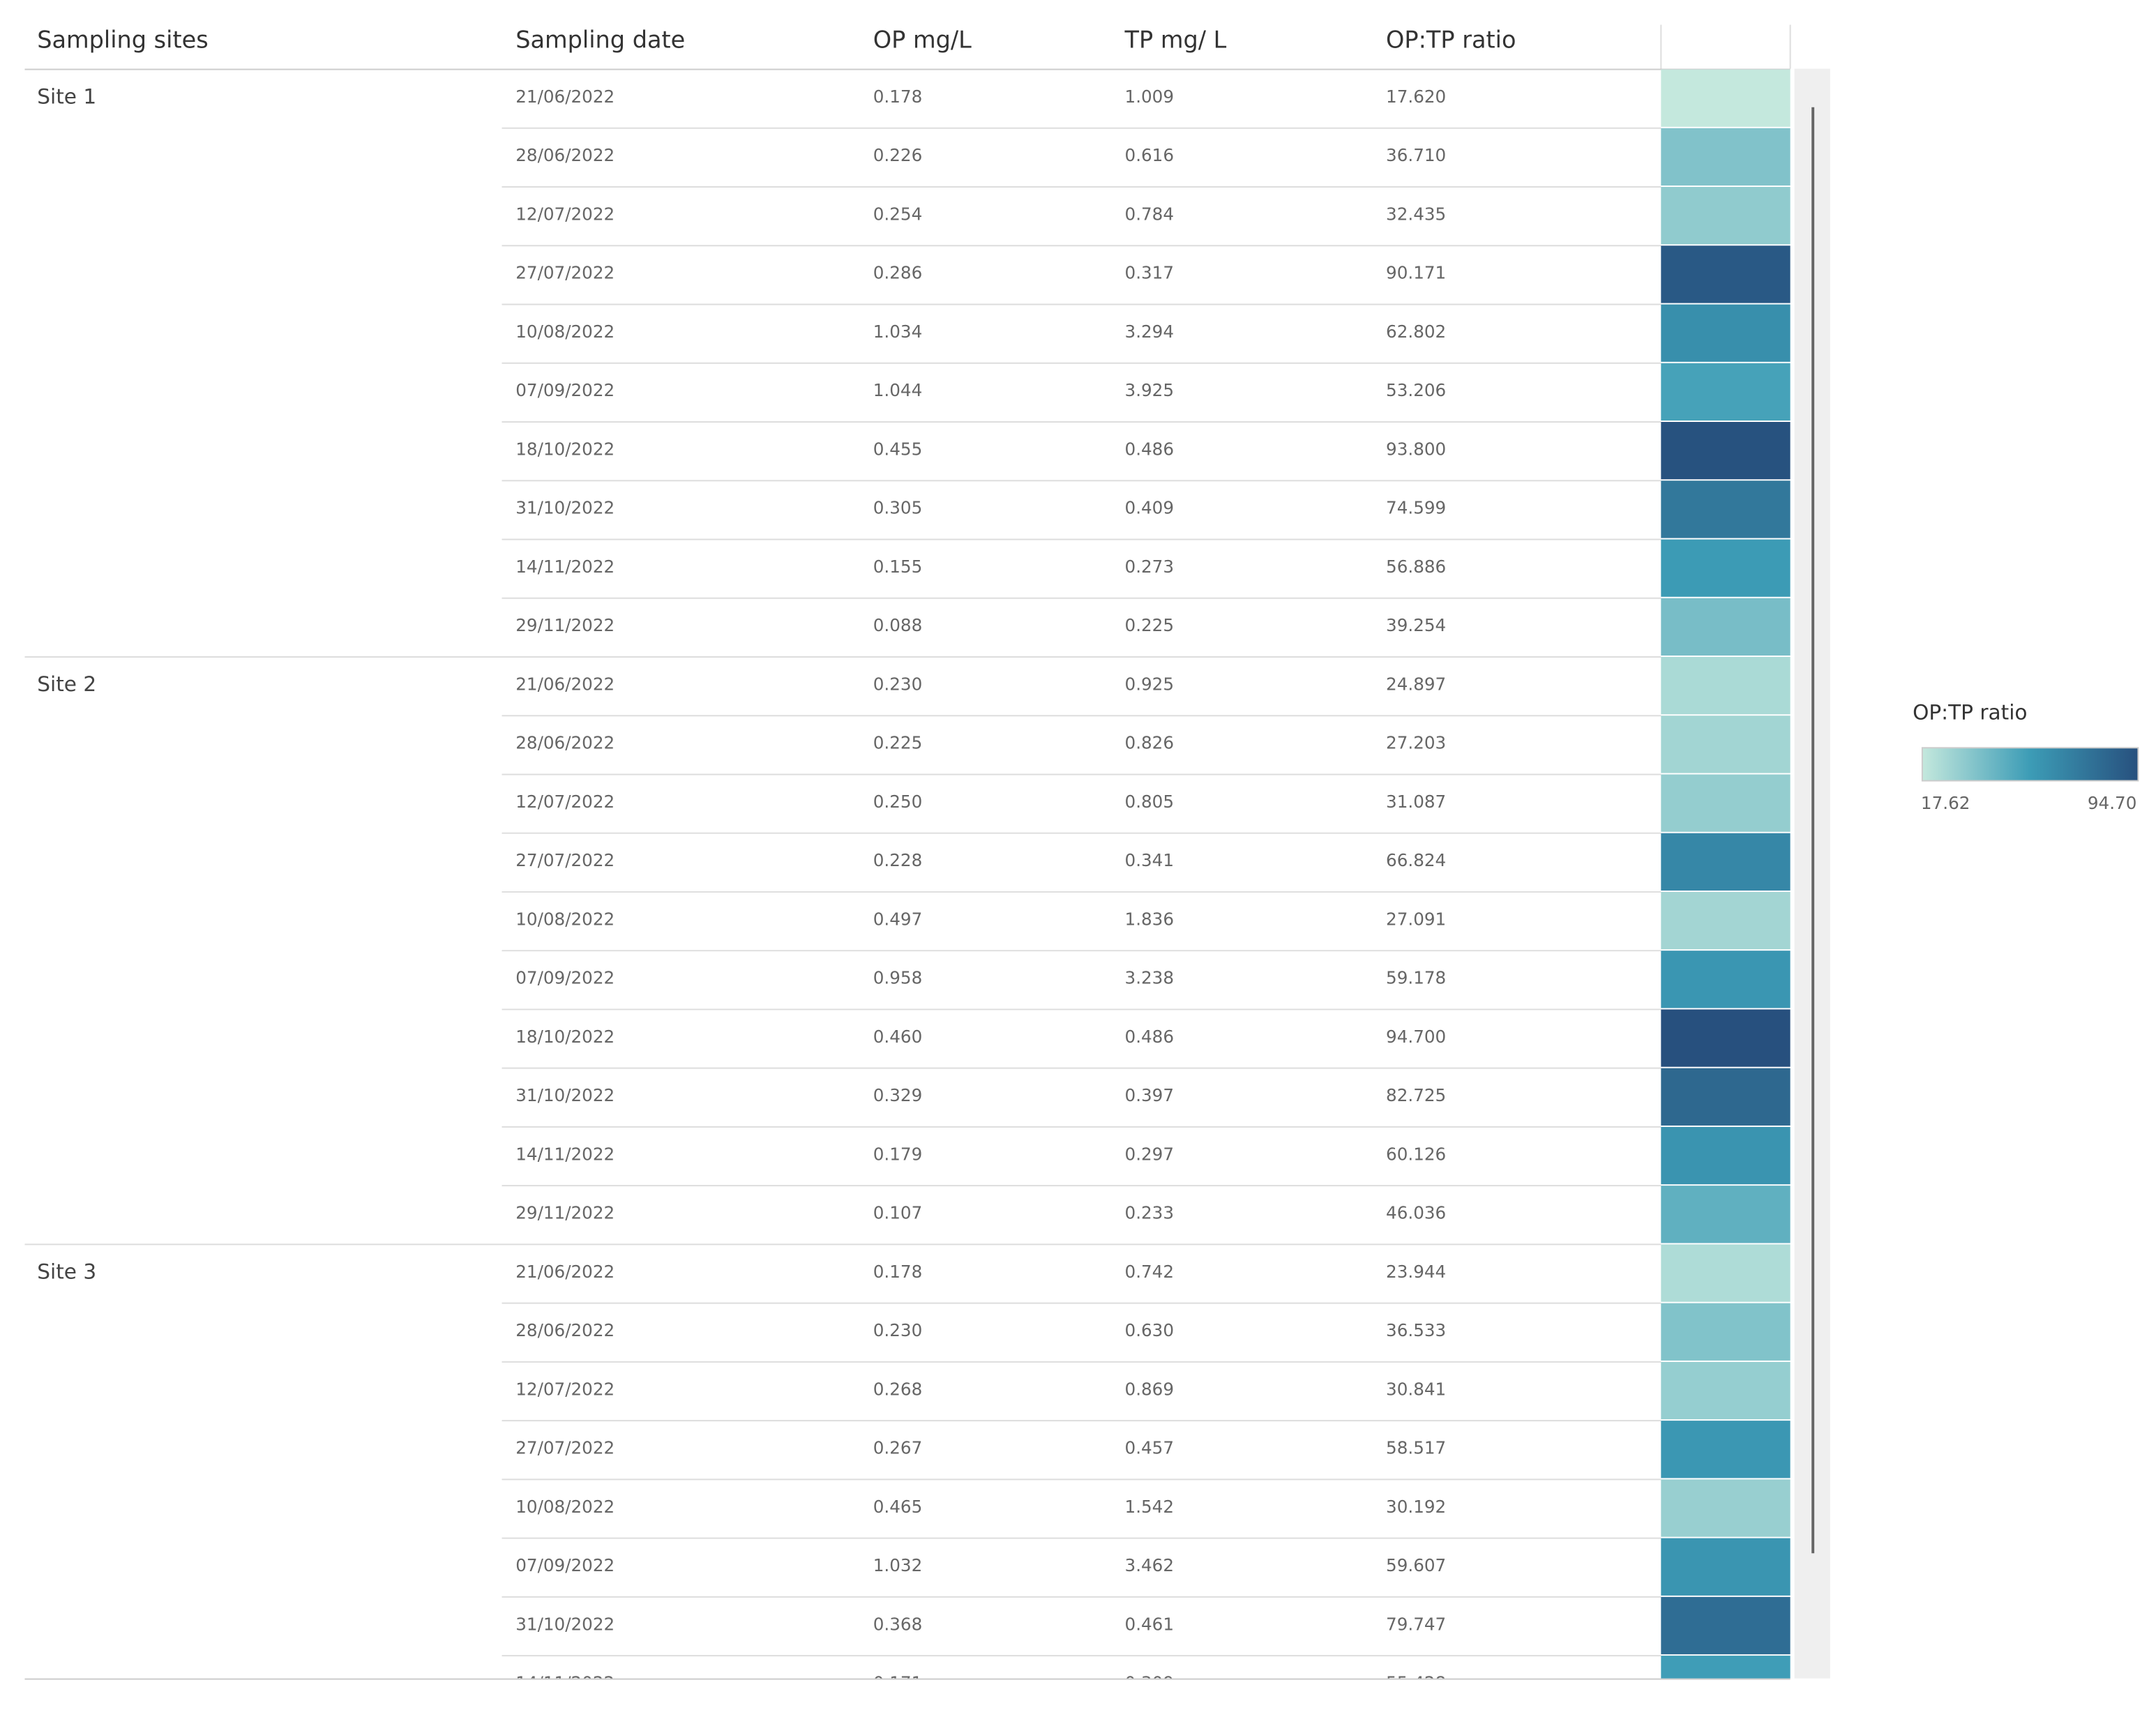  Describe the element at coordinates (898, 1037) in the screenshot. I see `cell: 0.460` at that location.